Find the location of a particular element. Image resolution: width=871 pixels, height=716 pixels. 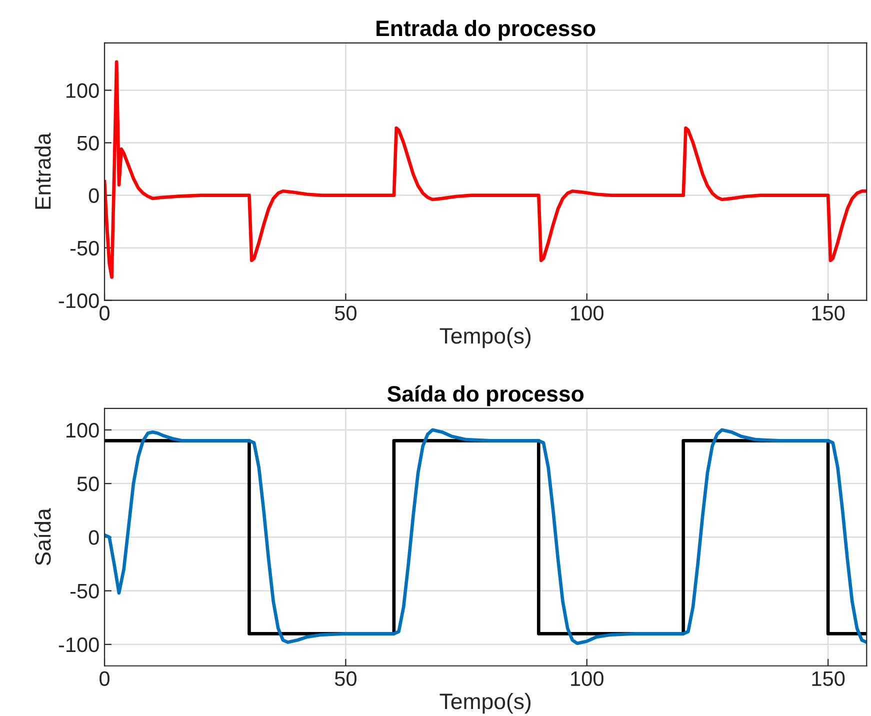

y-axis-title: Entrada is located at coordinates (42, 170).